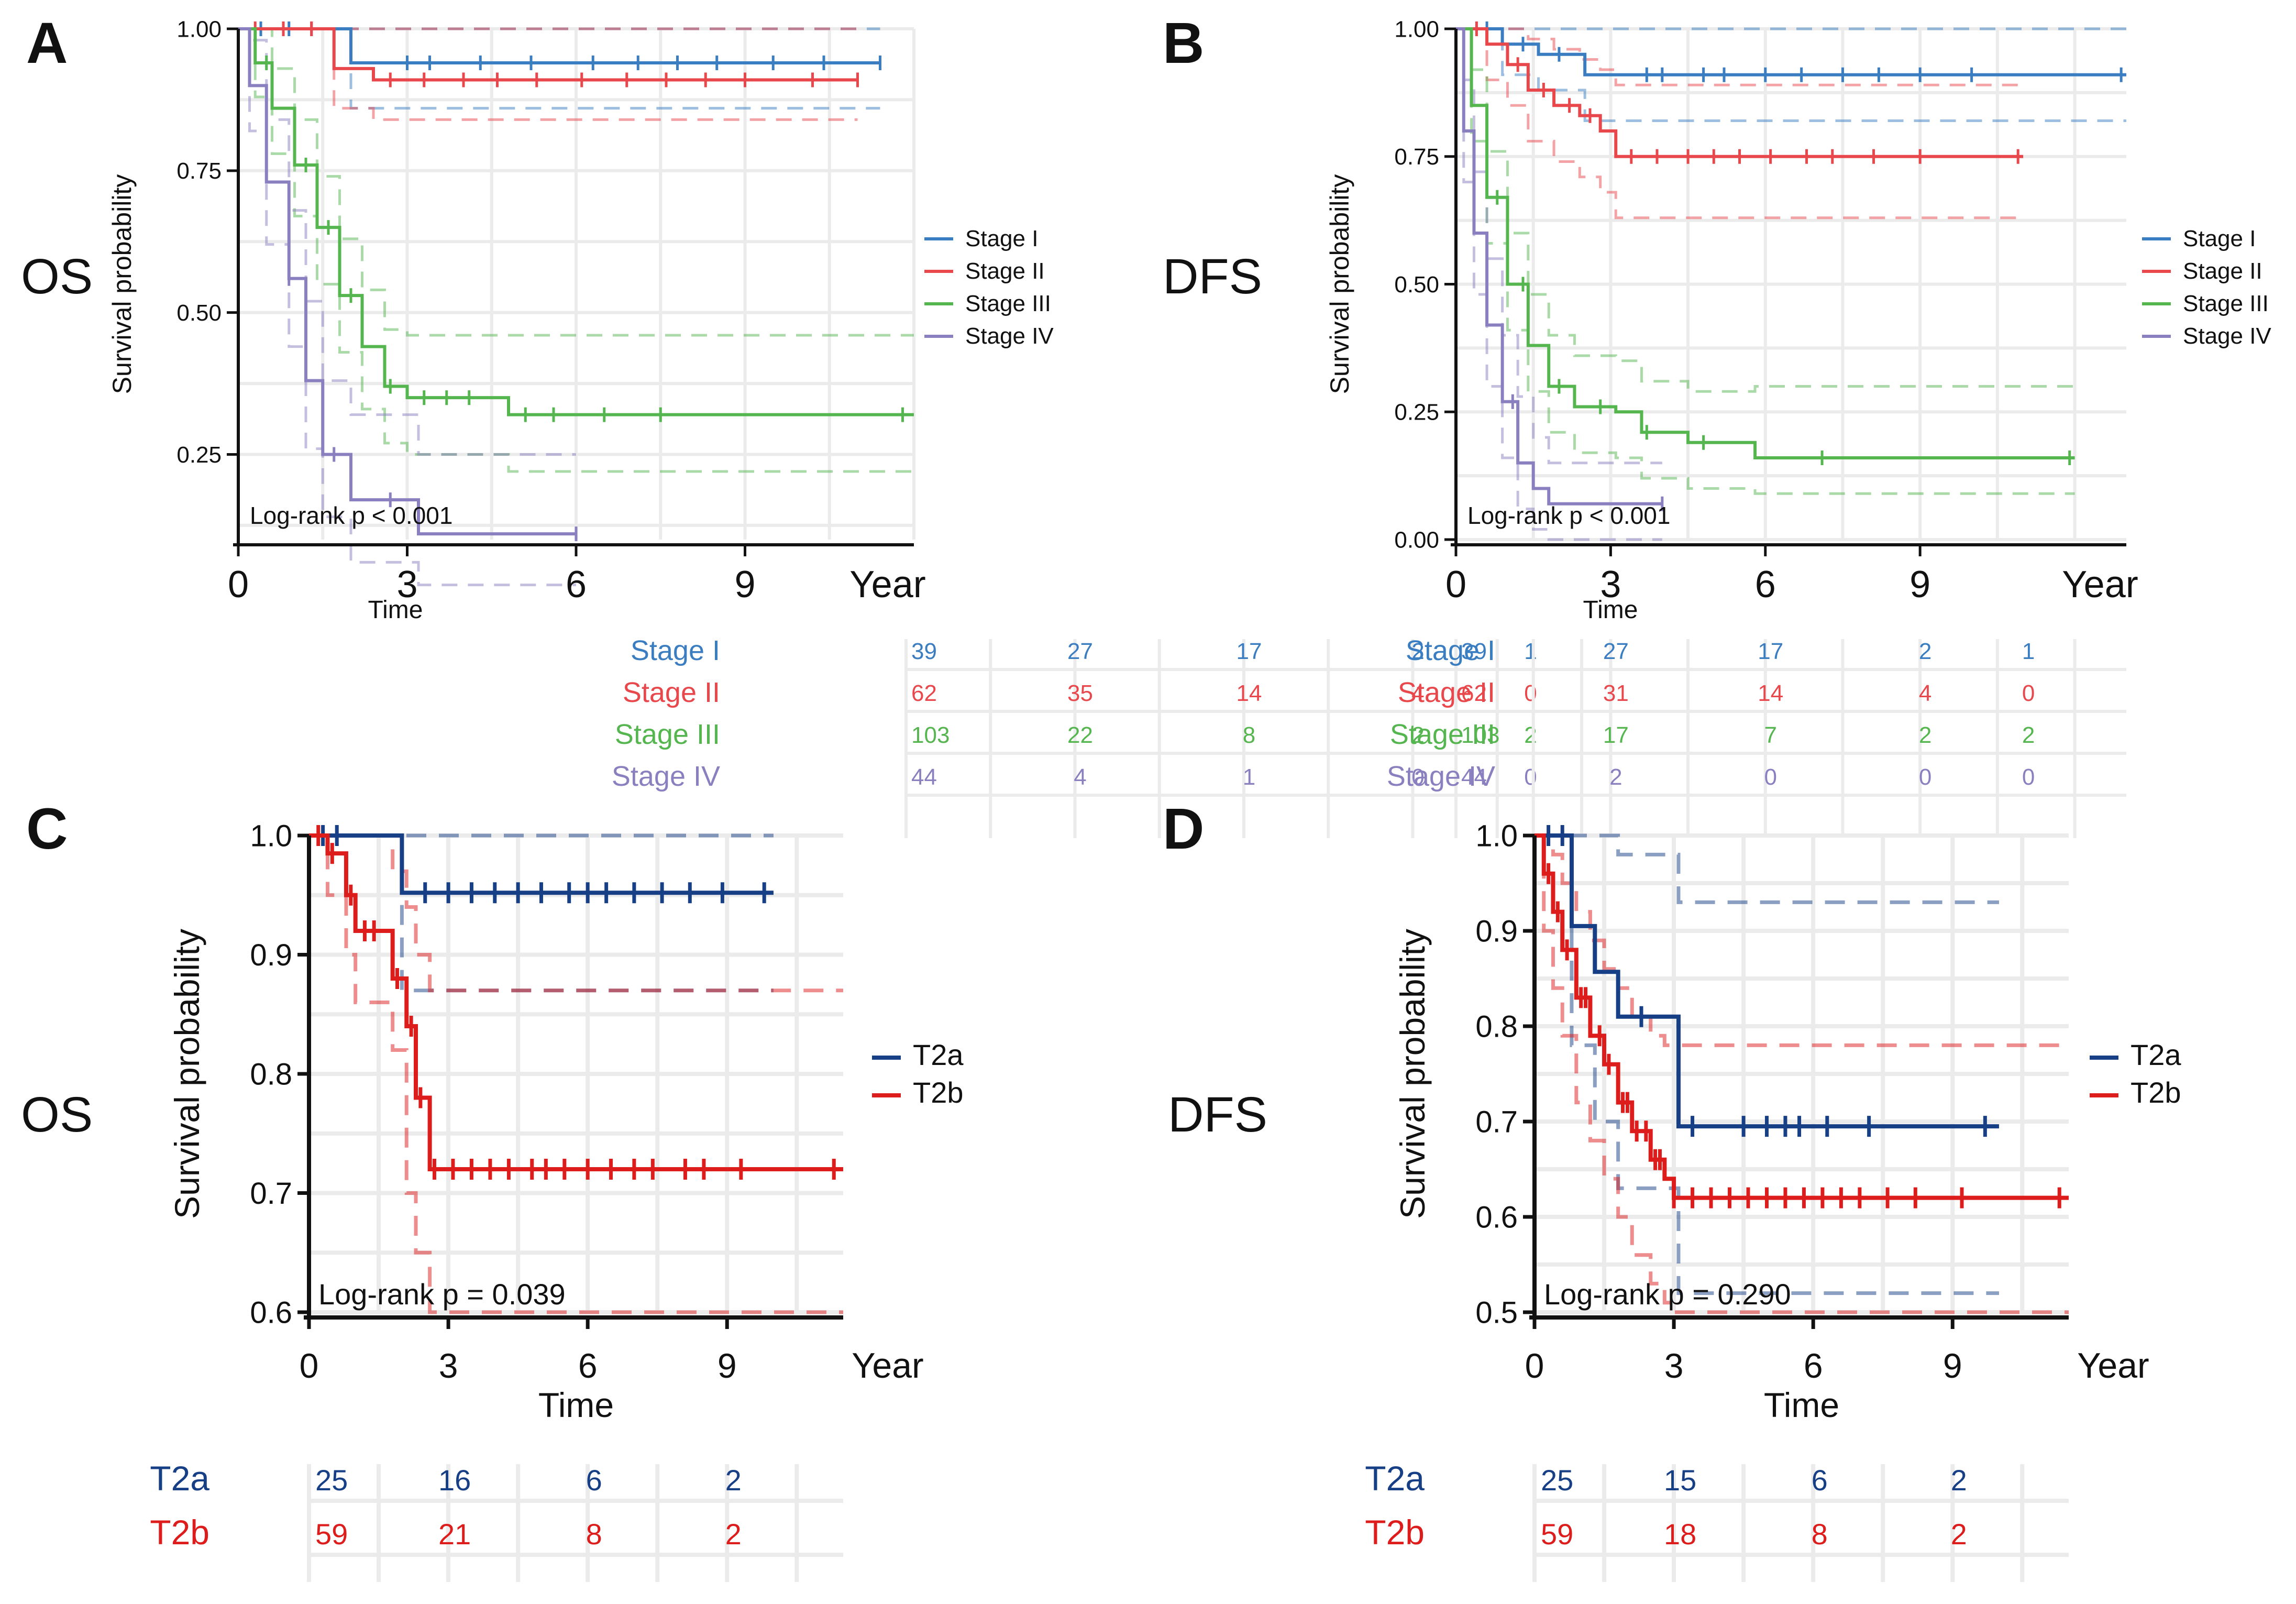 The height and width of the screenshot is (1604, 2296). Describe the element at coordinates (1497, 1217) in the screenshot. I see `y-tick-label: 0.6` at that location.